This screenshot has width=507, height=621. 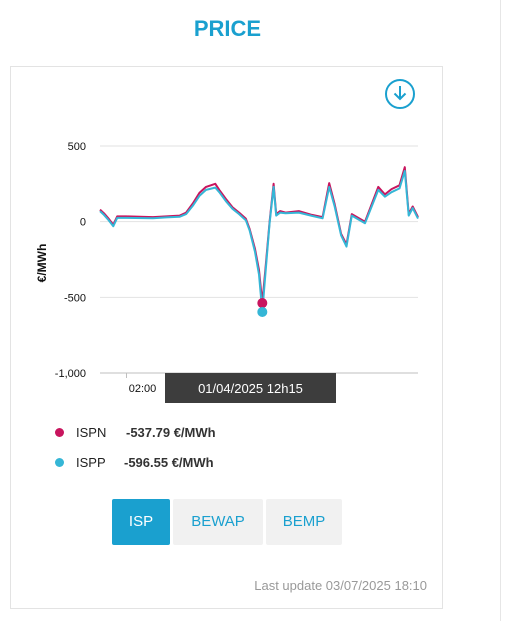 What do you see at coordinates (59, 432) in the screenshot?
I see `ispn-marker` at bounding box center [59, 432].